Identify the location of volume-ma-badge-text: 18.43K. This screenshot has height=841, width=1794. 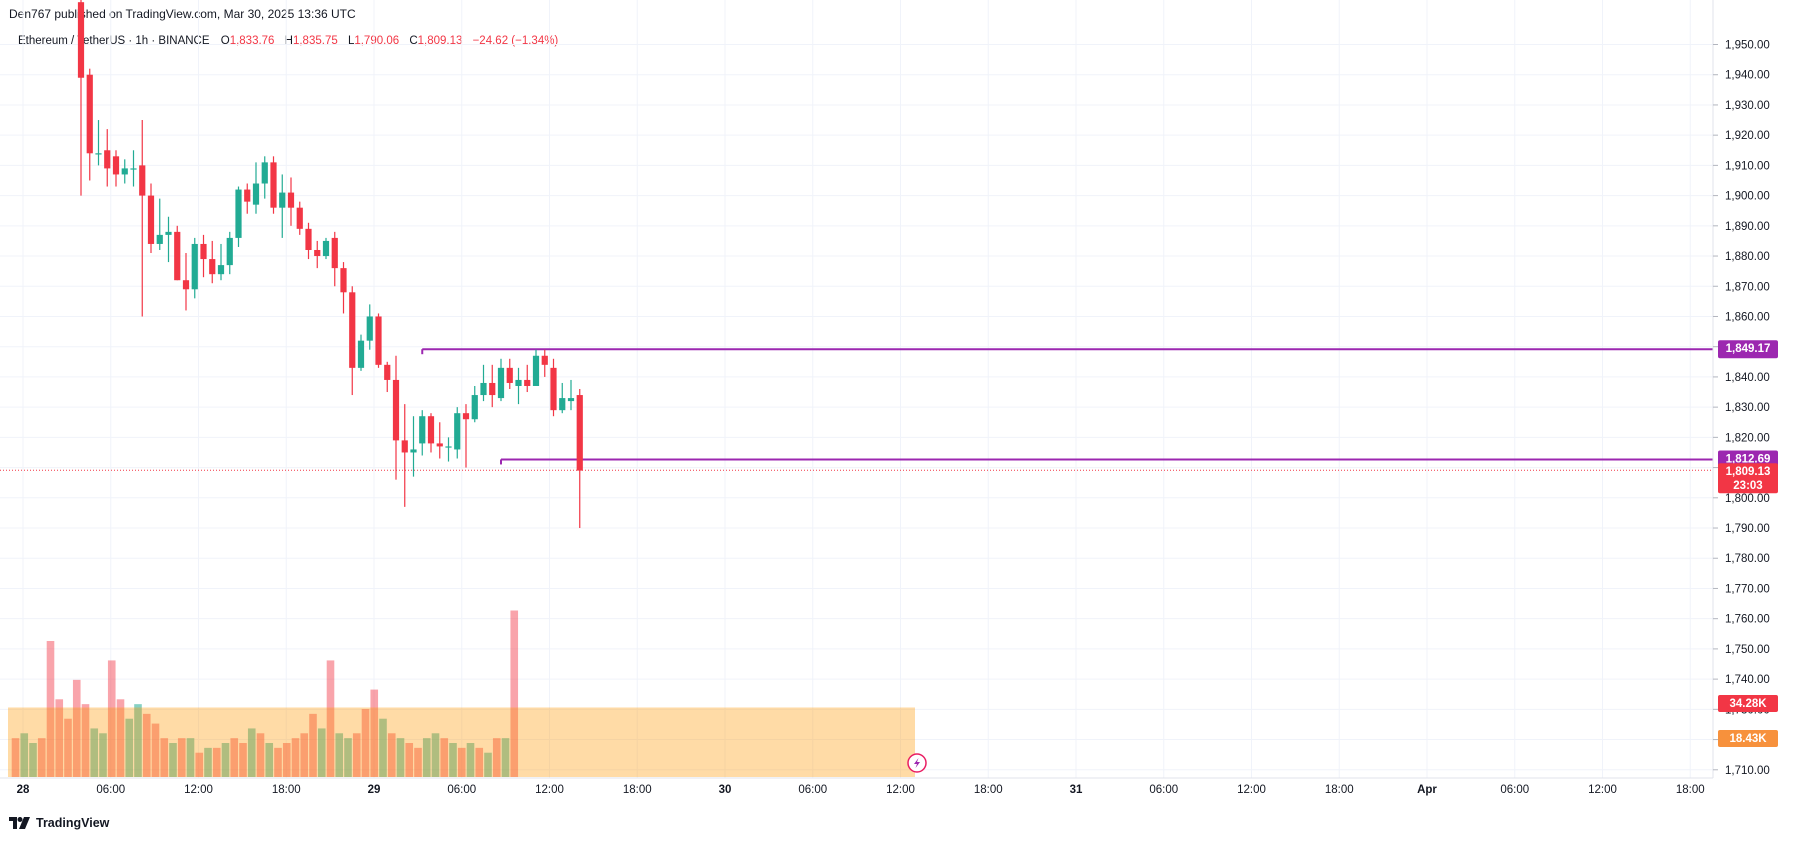
(1748, 739).